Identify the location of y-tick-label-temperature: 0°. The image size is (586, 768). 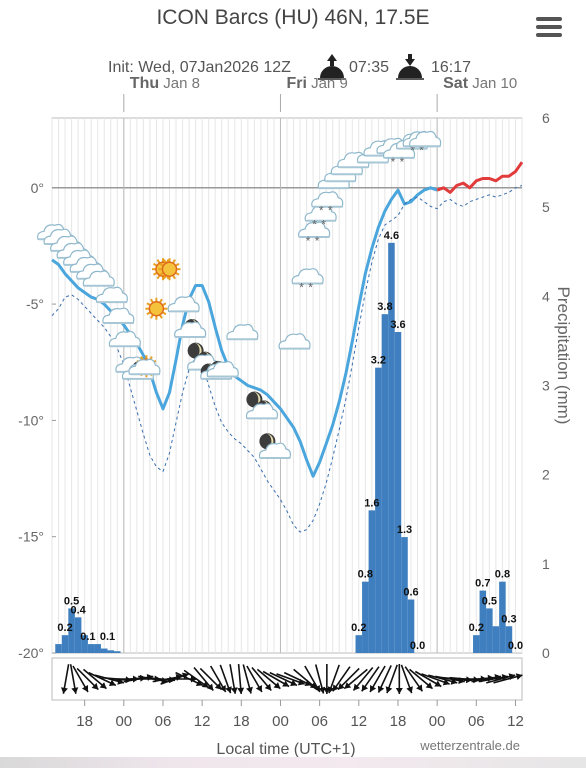
(37, 188).